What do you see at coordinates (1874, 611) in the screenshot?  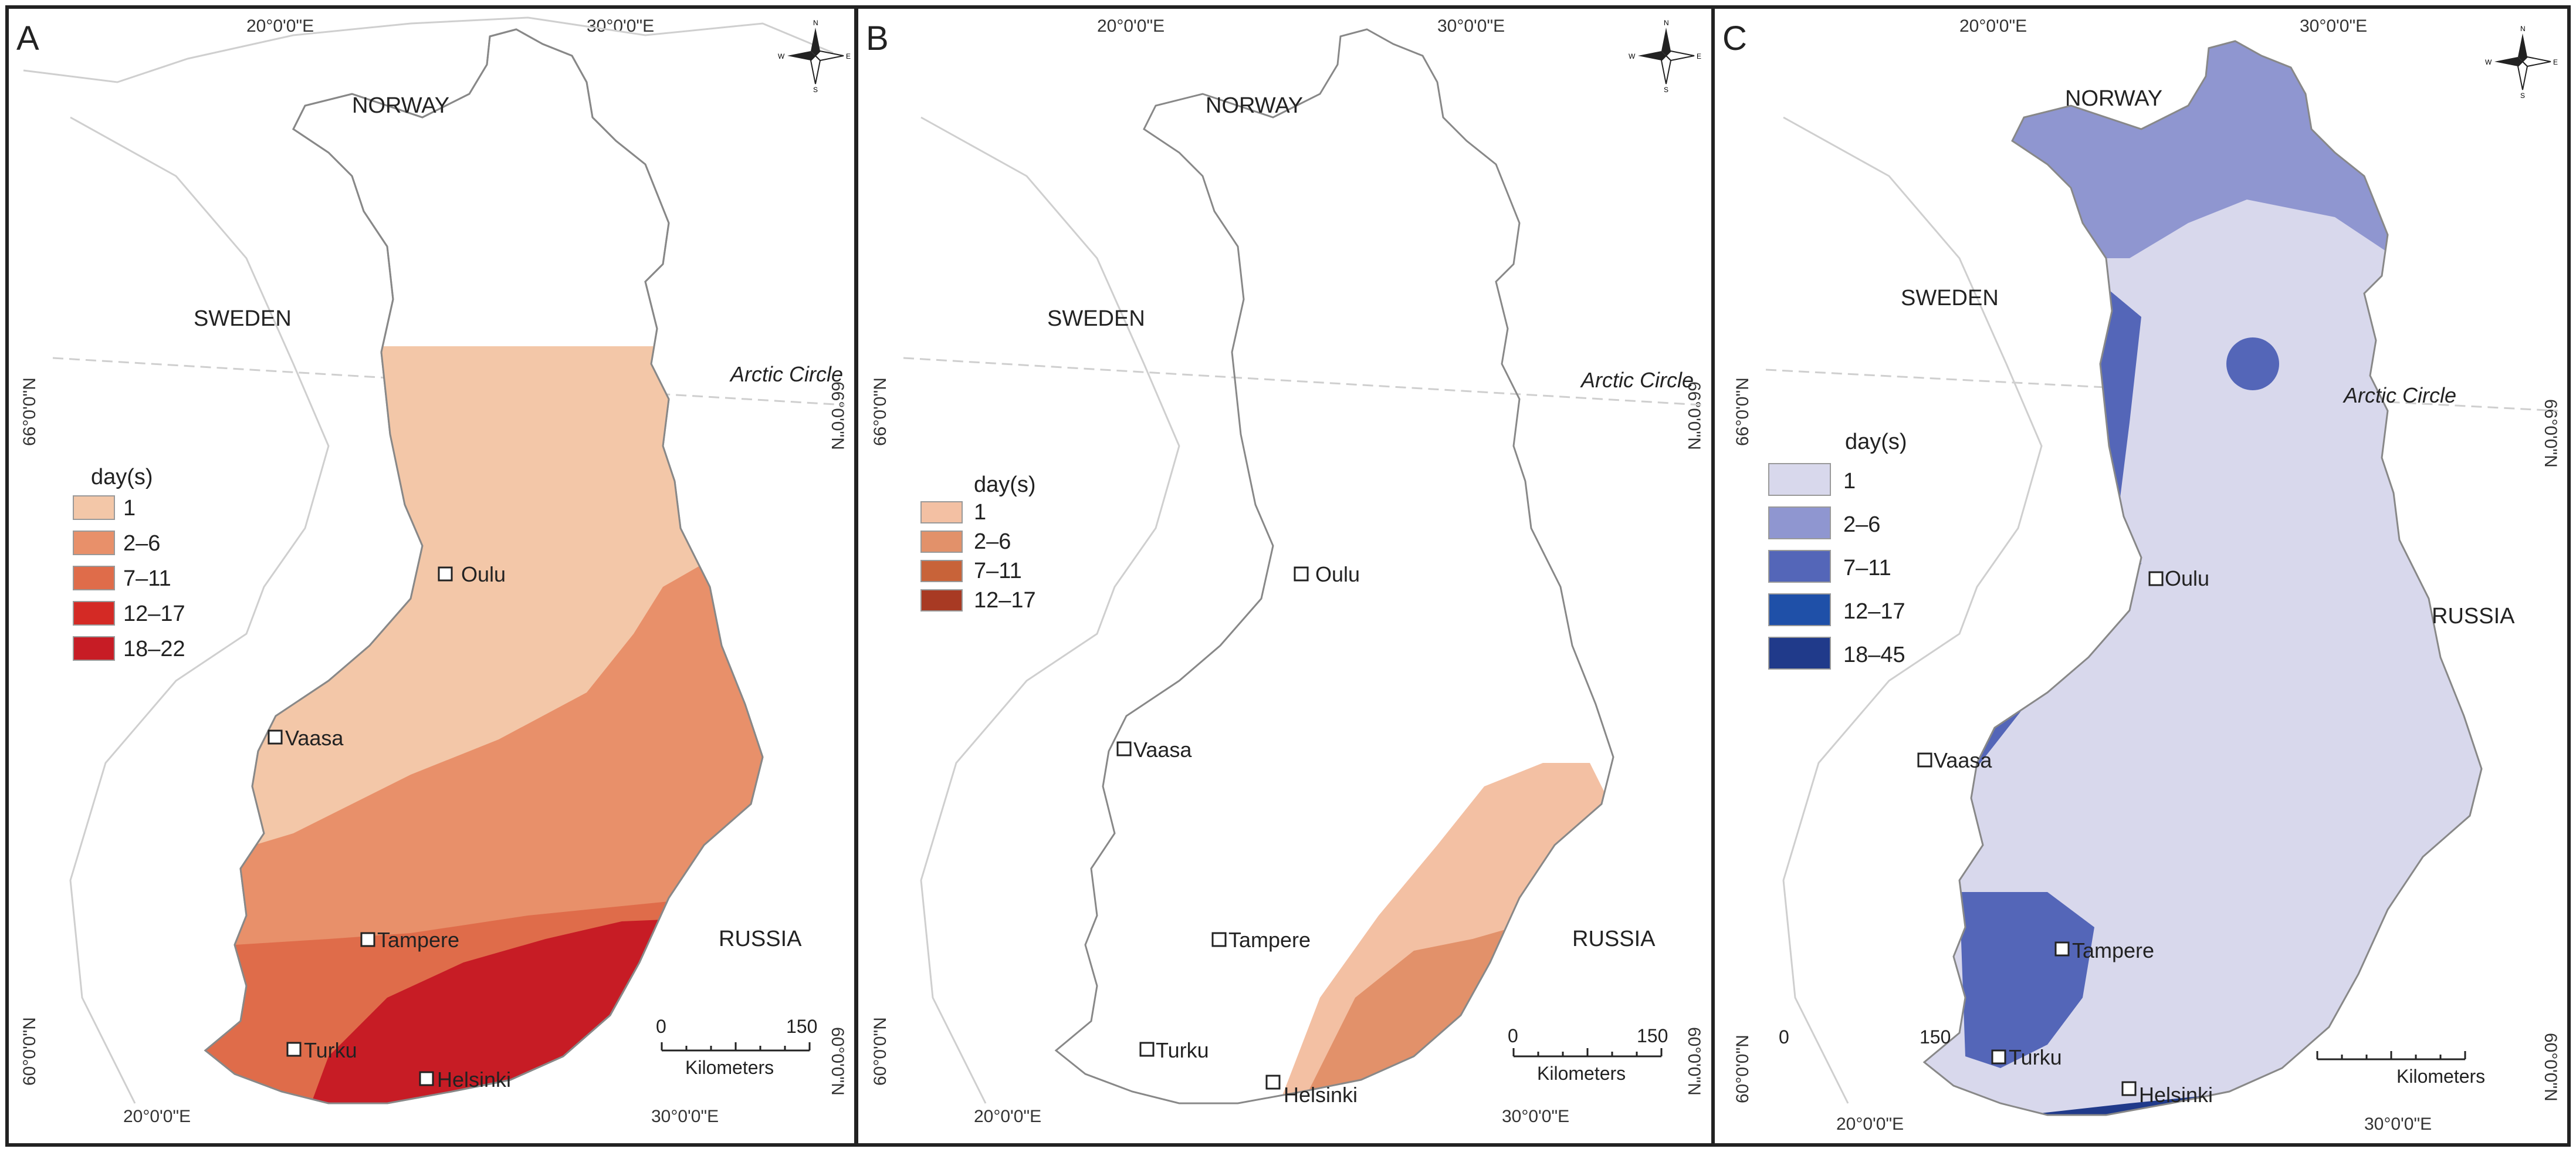 I see `legend-label: 12–17` at bounding box center [1874, 611].